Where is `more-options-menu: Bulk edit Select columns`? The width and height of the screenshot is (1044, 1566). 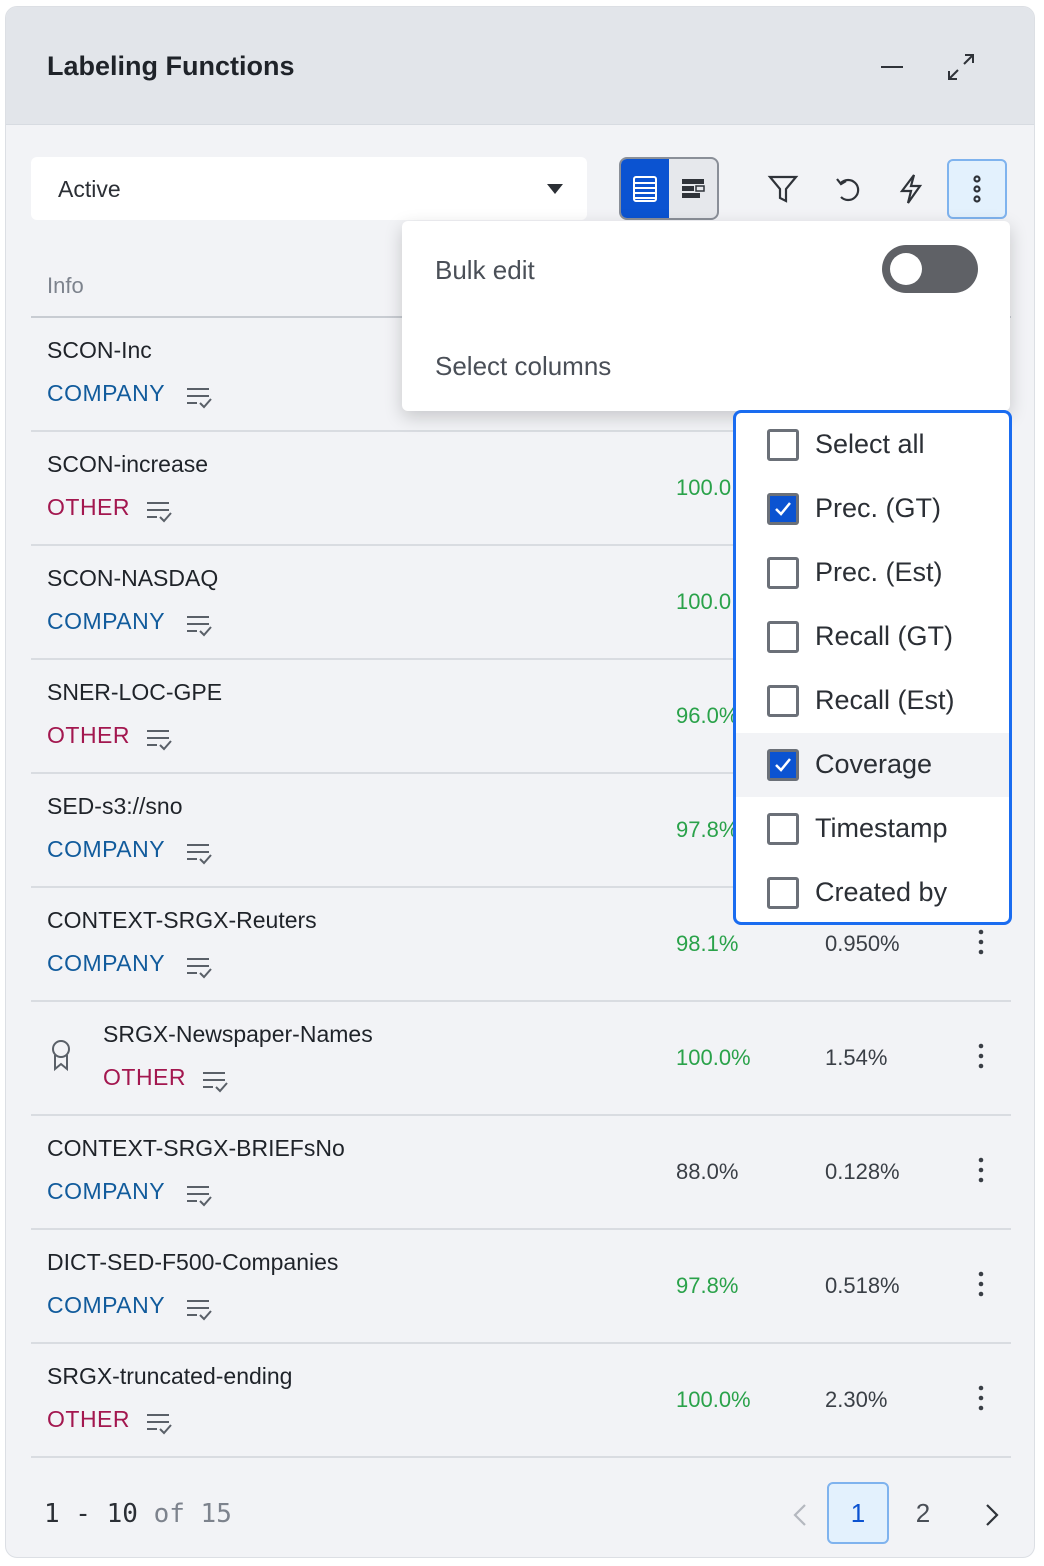
more-options-menu: Bulk edit Select columns is located at coordinates (706, 316).